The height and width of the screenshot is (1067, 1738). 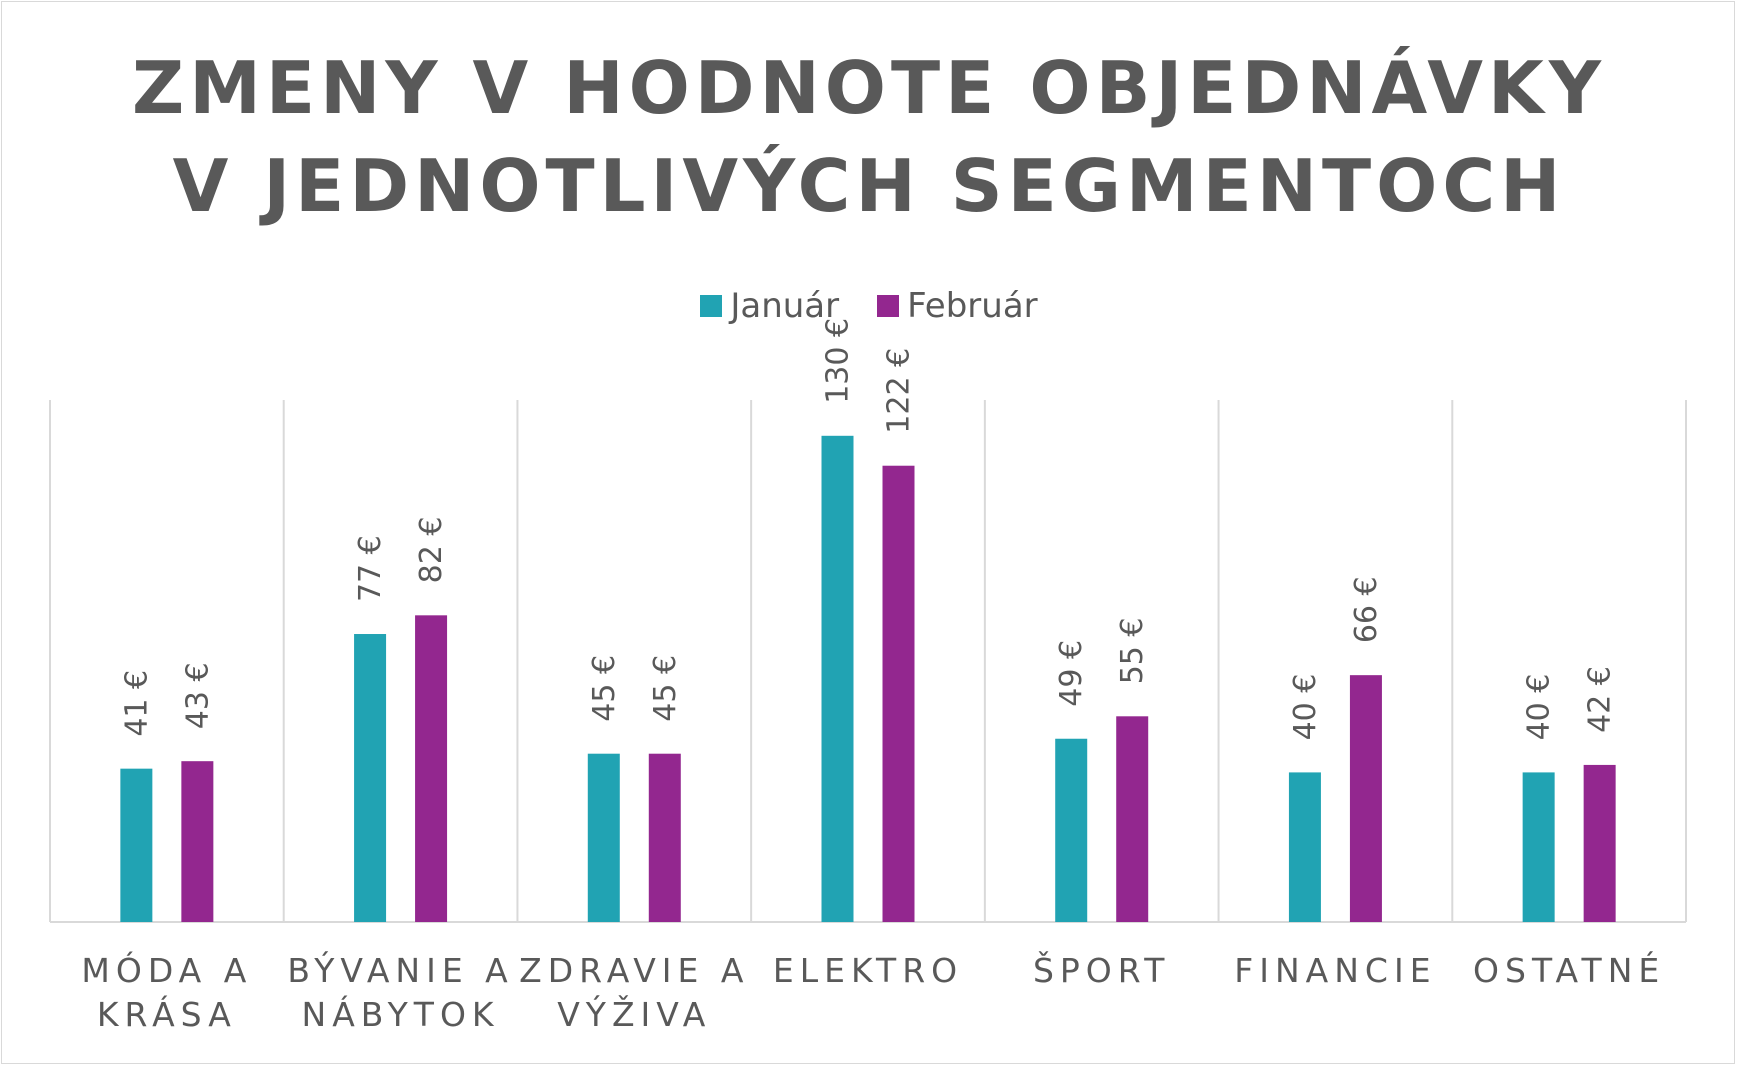 What do you see at coordinates (1569, 970) in the screenshot?
I see `category-label: OSTATNÉ` at bounding box center [1569, 970].